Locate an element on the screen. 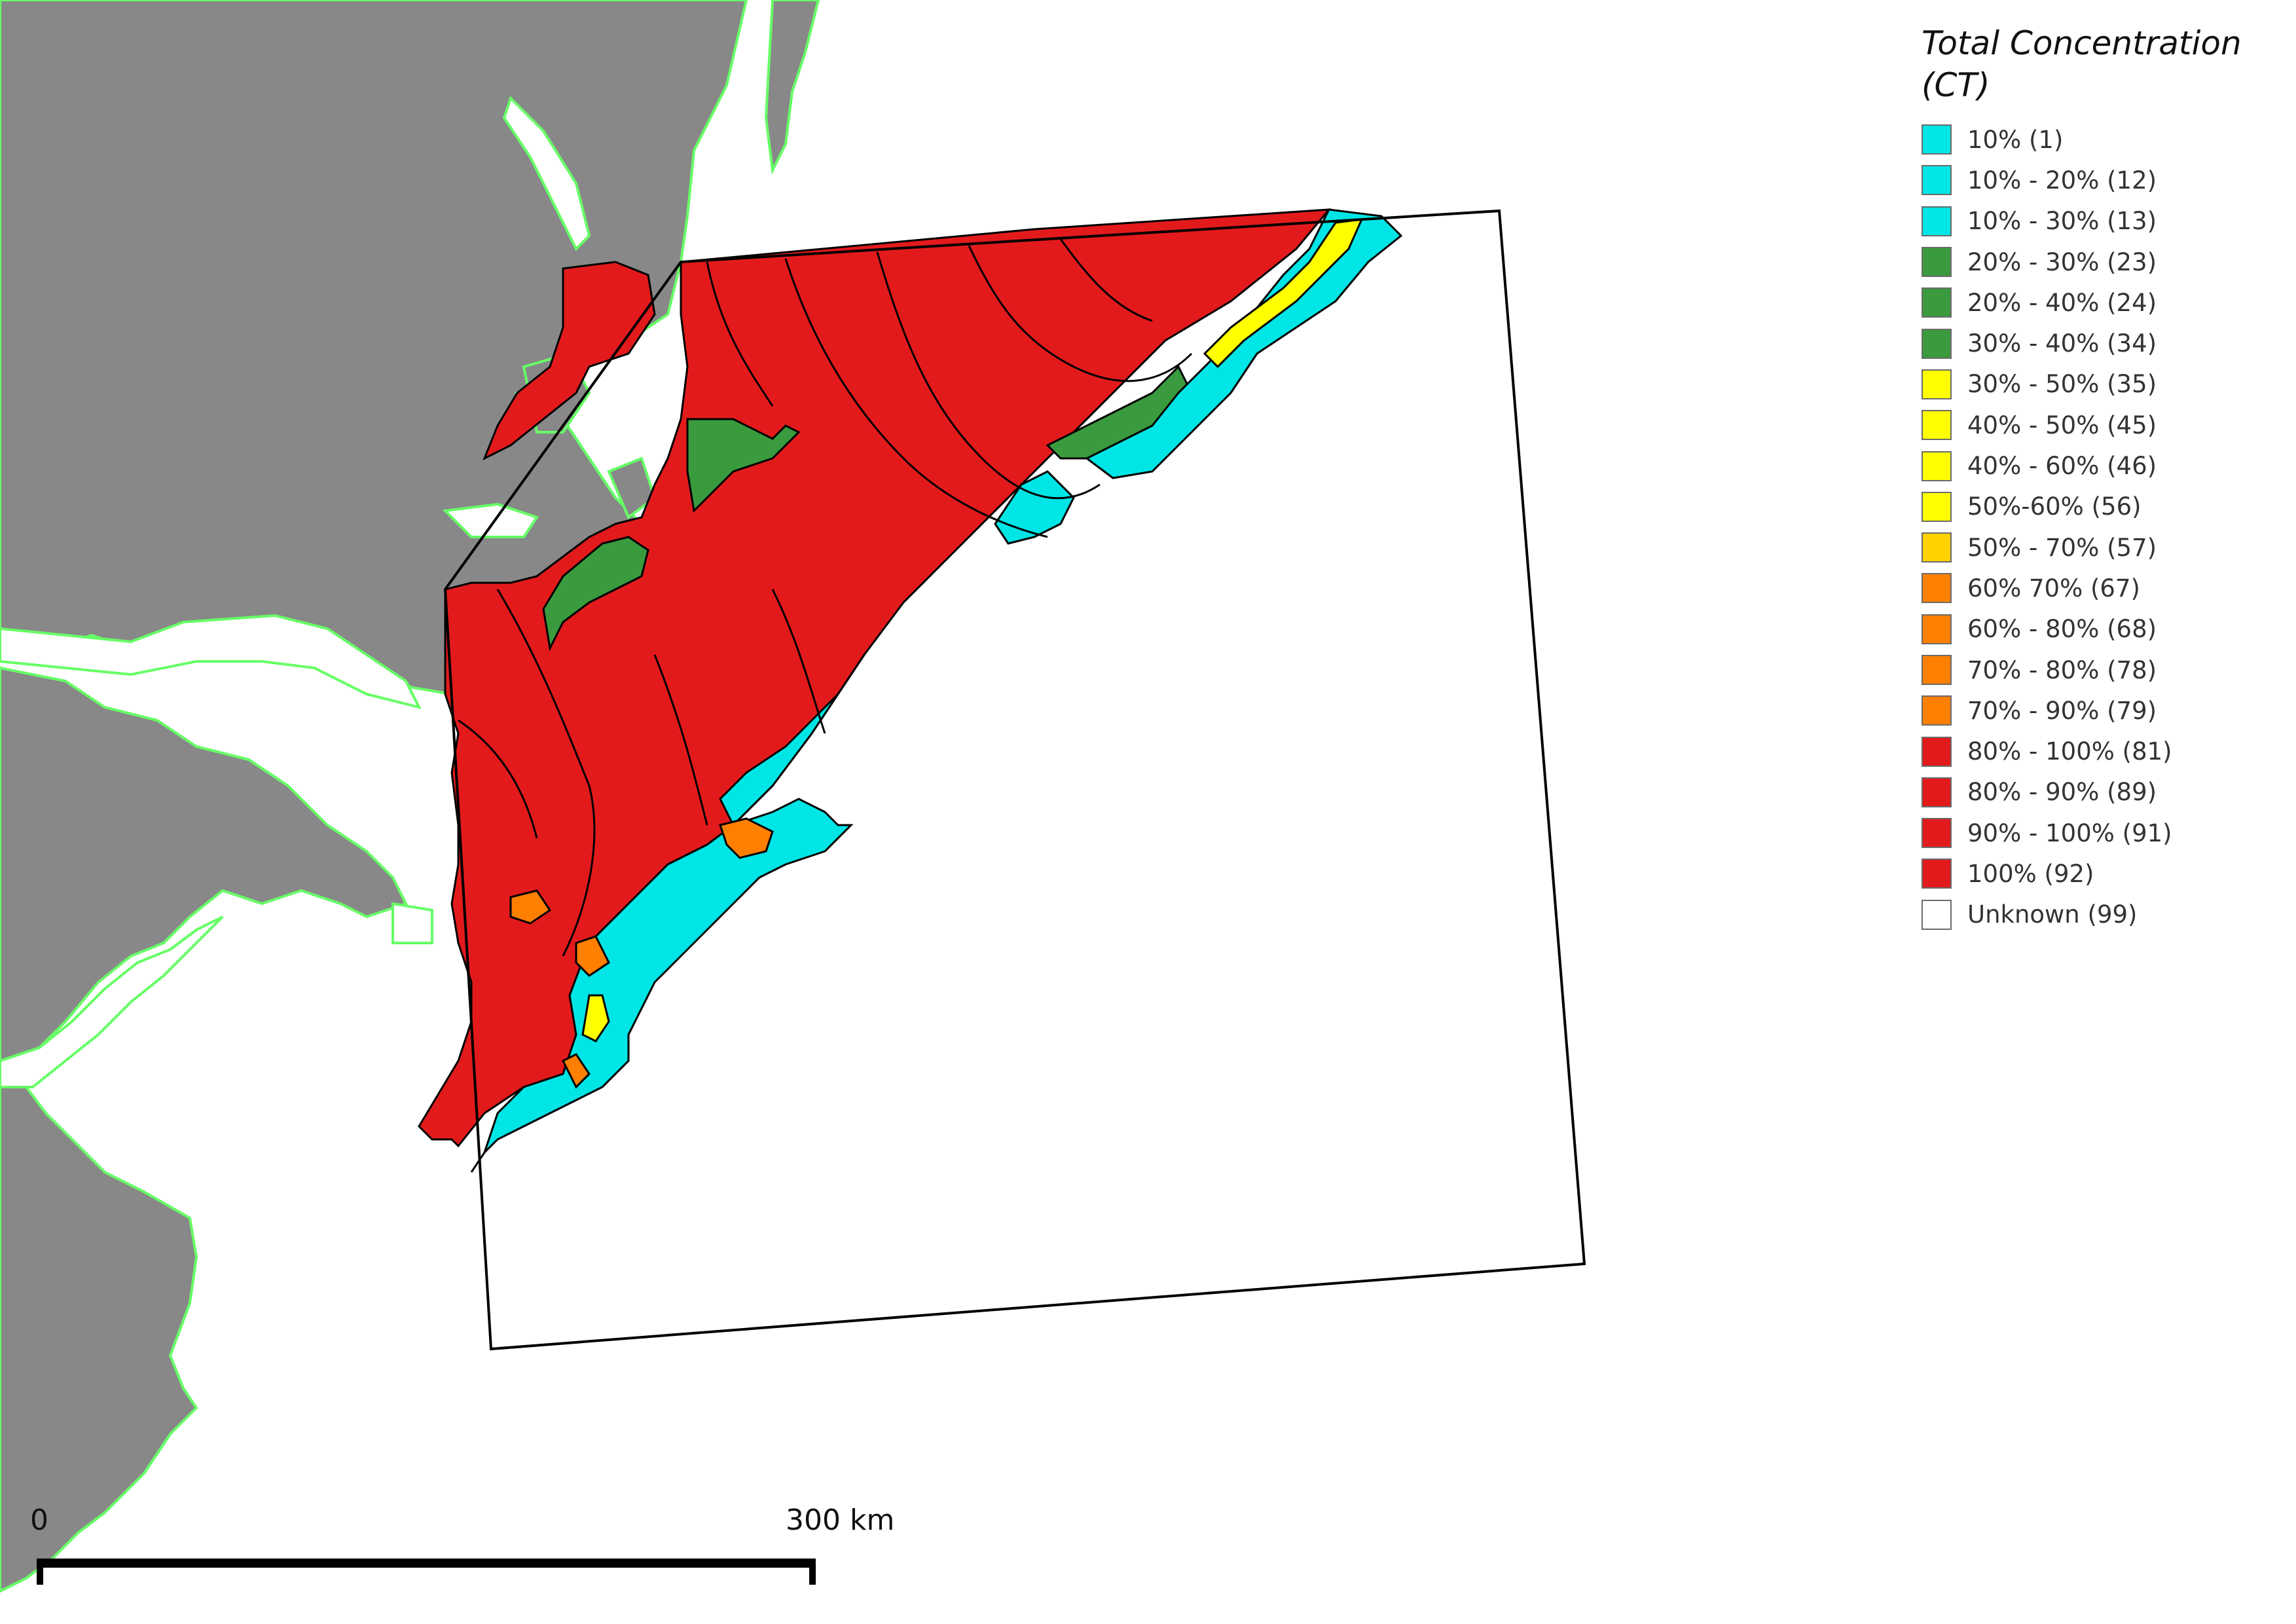  legend-item: 60% - 80% (68) is located at coordinates (2098, 629).